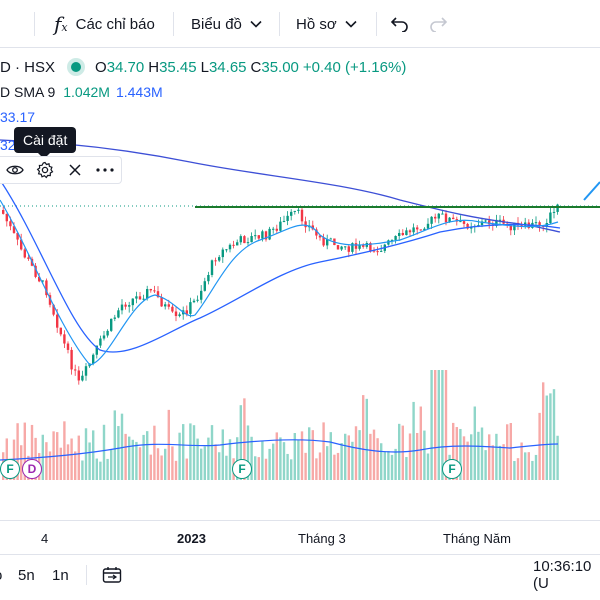 The image size is (600, 600). I want to click on range-partial-button: o, so click(1, 575).